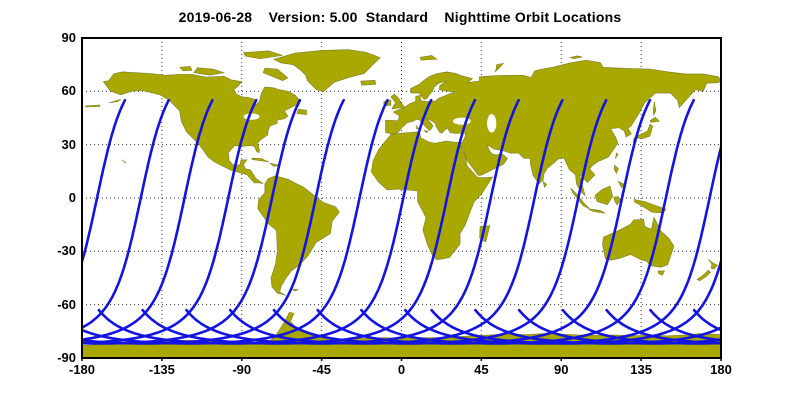  I want to click on x-tick-label--45: -45, so click(322, 369).